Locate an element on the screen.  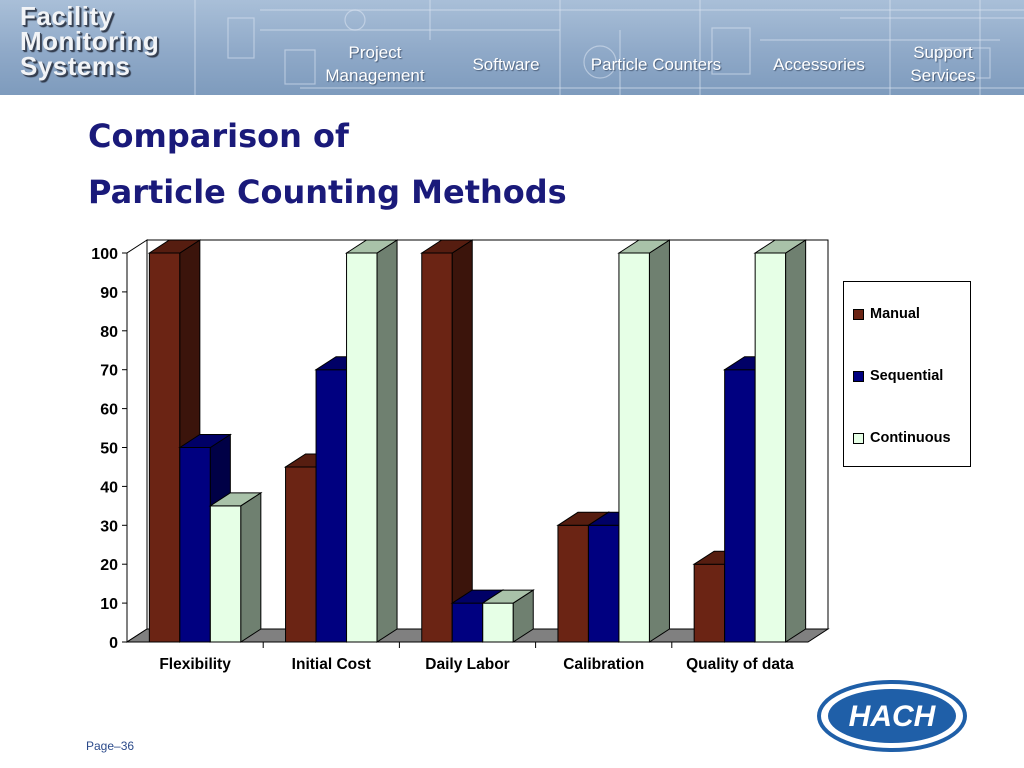
brand-logo: Facility Monitoring Systems is located at coordinates (90, 41).